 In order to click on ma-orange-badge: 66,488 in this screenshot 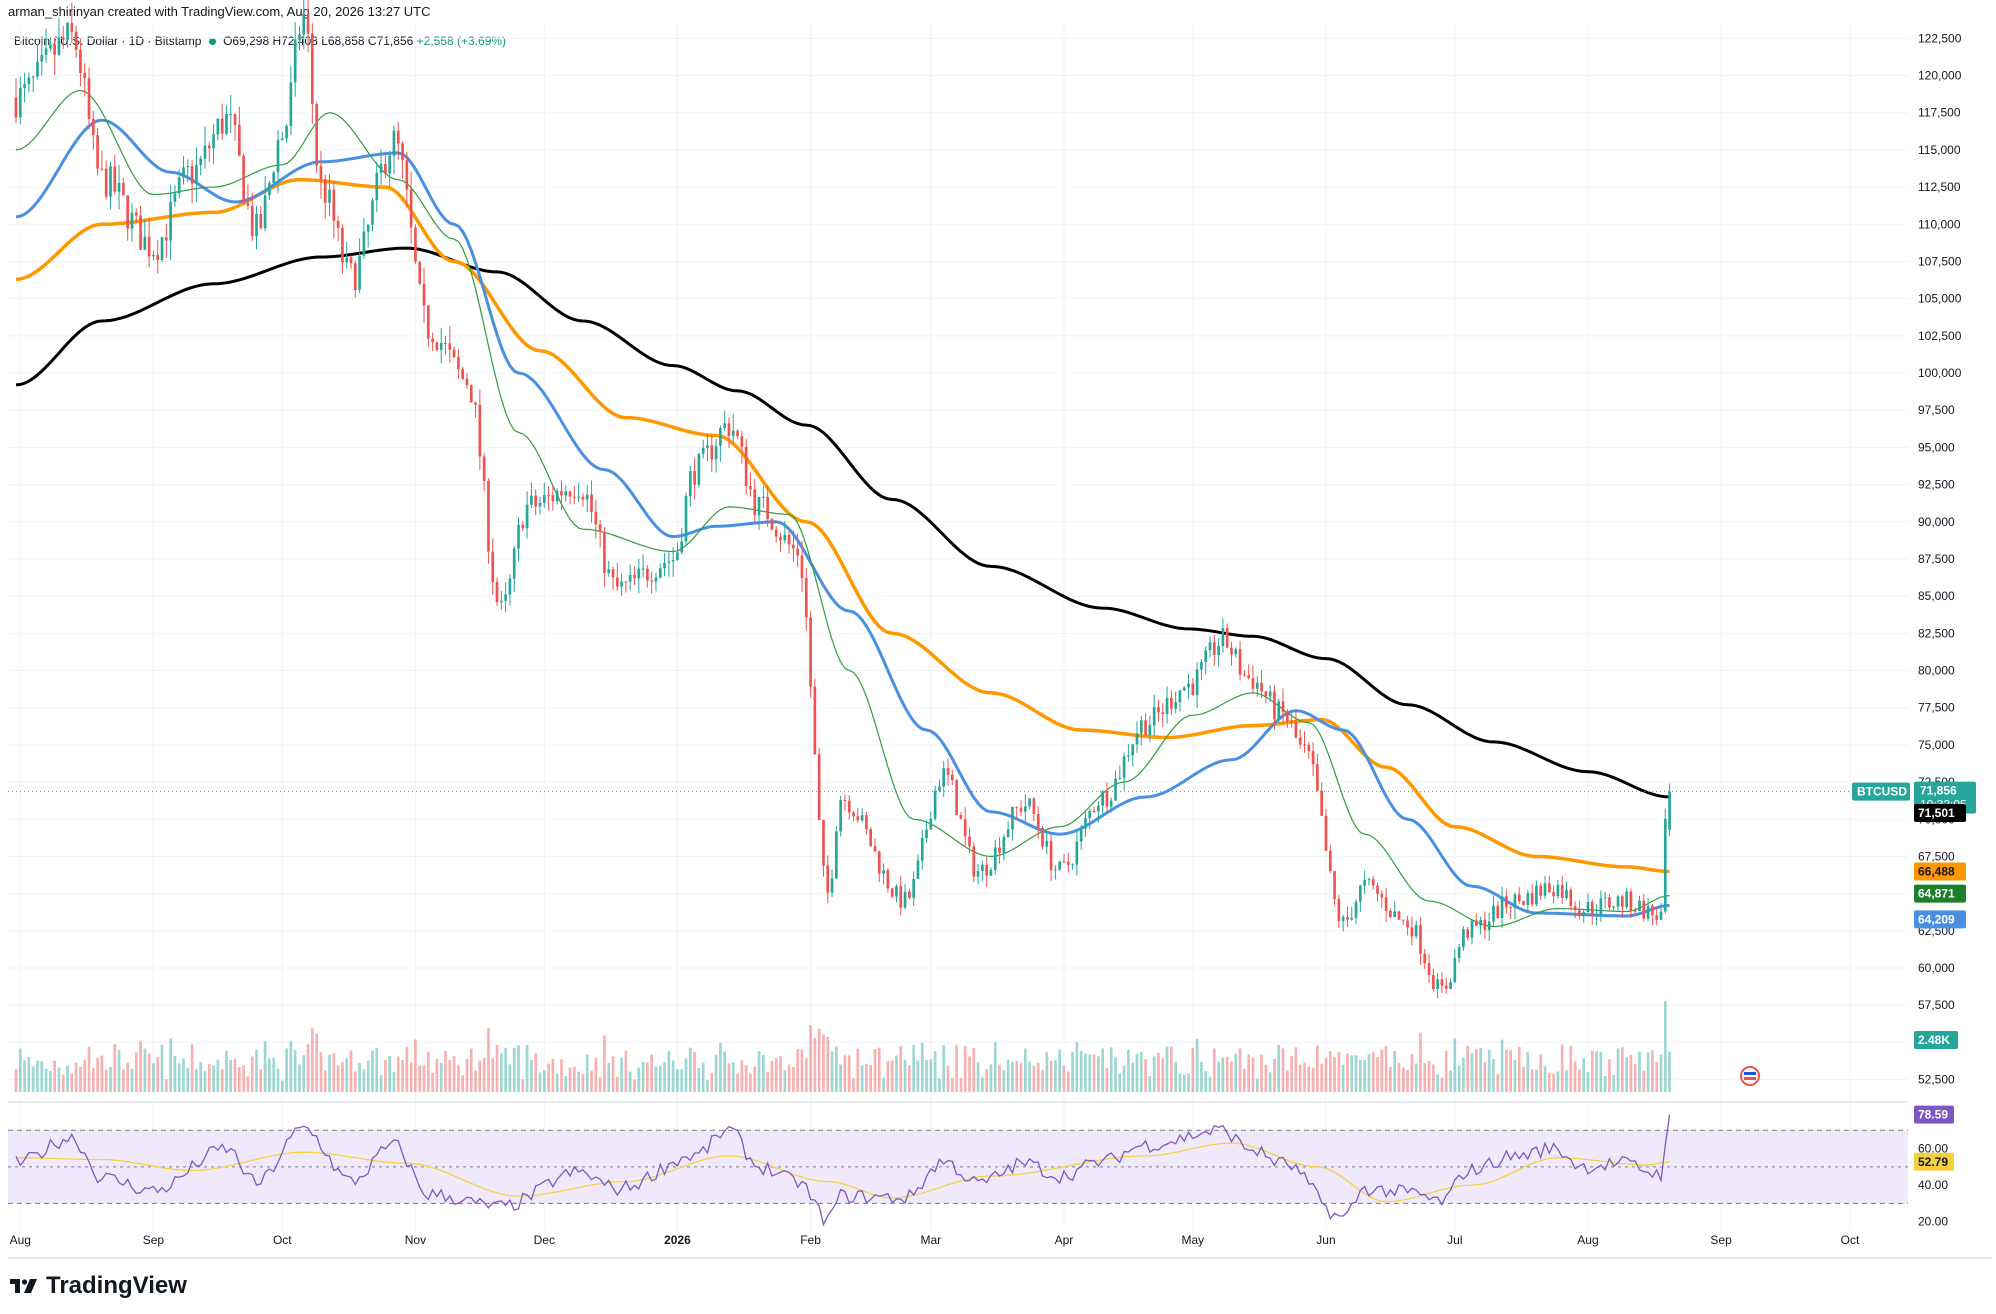, I will do `click(1940, 871)`.